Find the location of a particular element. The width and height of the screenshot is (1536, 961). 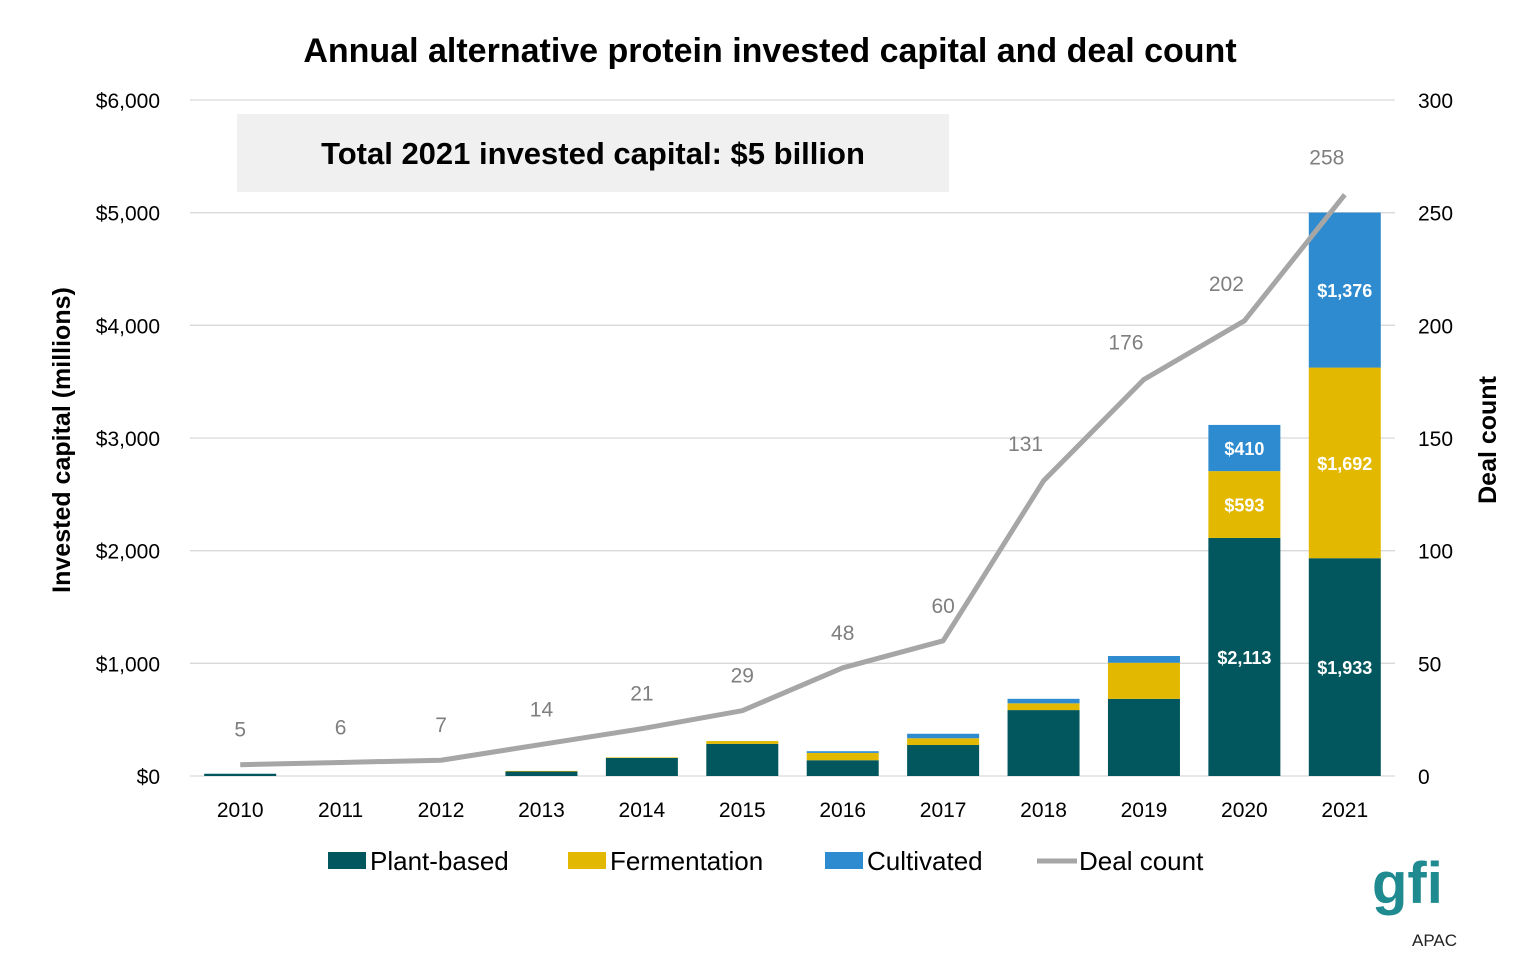

x-tick-label: 2010 is located at coordinates (240, 810).